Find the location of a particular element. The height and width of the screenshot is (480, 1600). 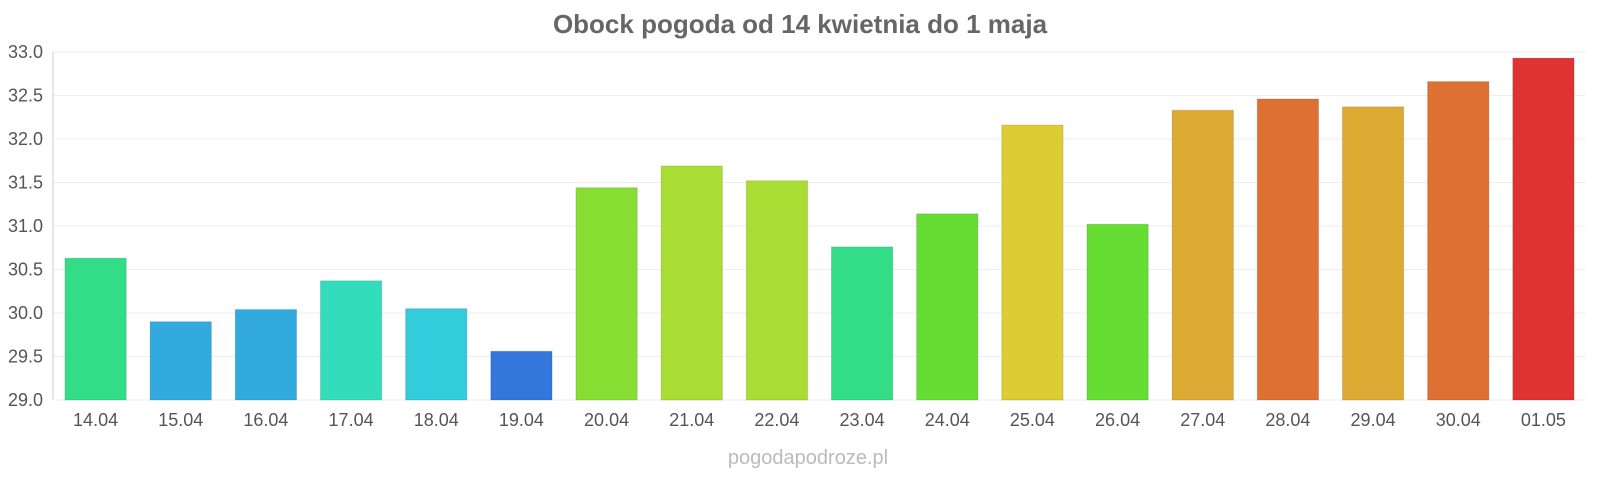

x-tick-label: 14.04 is located at coordinates (95, 420).